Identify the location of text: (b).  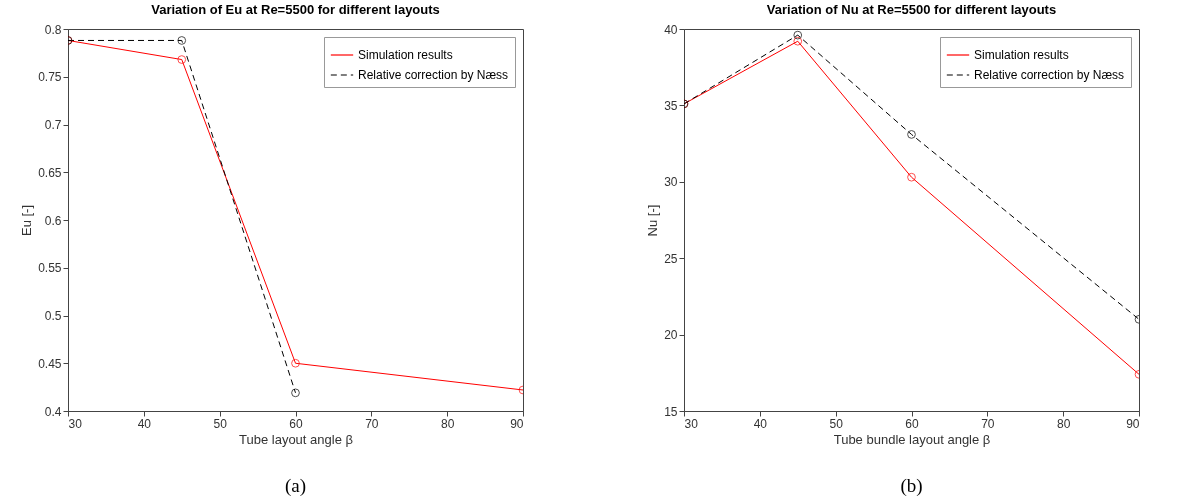
(911, 486).